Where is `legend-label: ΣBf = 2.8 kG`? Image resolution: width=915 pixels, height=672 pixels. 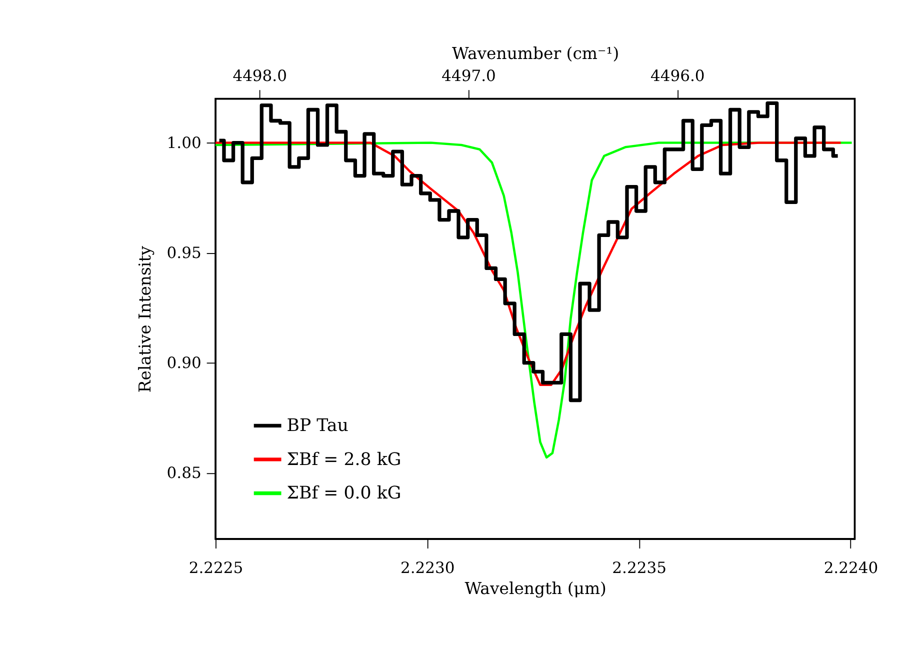 legend-label: ΣBf = 2.8 kG is located at coordinates (344, 460).